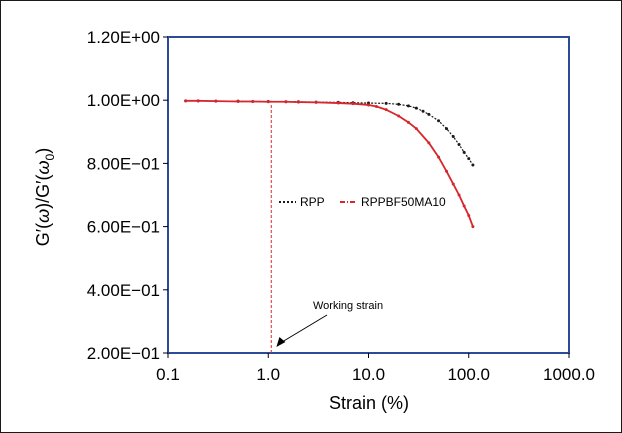 This screenshot has width=622, height=433. Describe the element at coordinates (569, 374) in the screenshot. I see `x-tick-label: 1000.0` at that location.